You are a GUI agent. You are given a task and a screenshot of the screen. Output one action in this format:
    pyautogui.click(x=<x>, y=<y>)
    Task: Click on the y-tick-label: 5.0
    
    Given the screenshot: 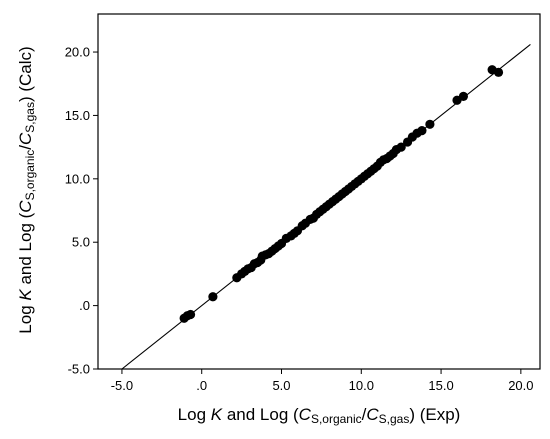 What is the action you would take?
    pyautogui.click(x=81, y=242)
    